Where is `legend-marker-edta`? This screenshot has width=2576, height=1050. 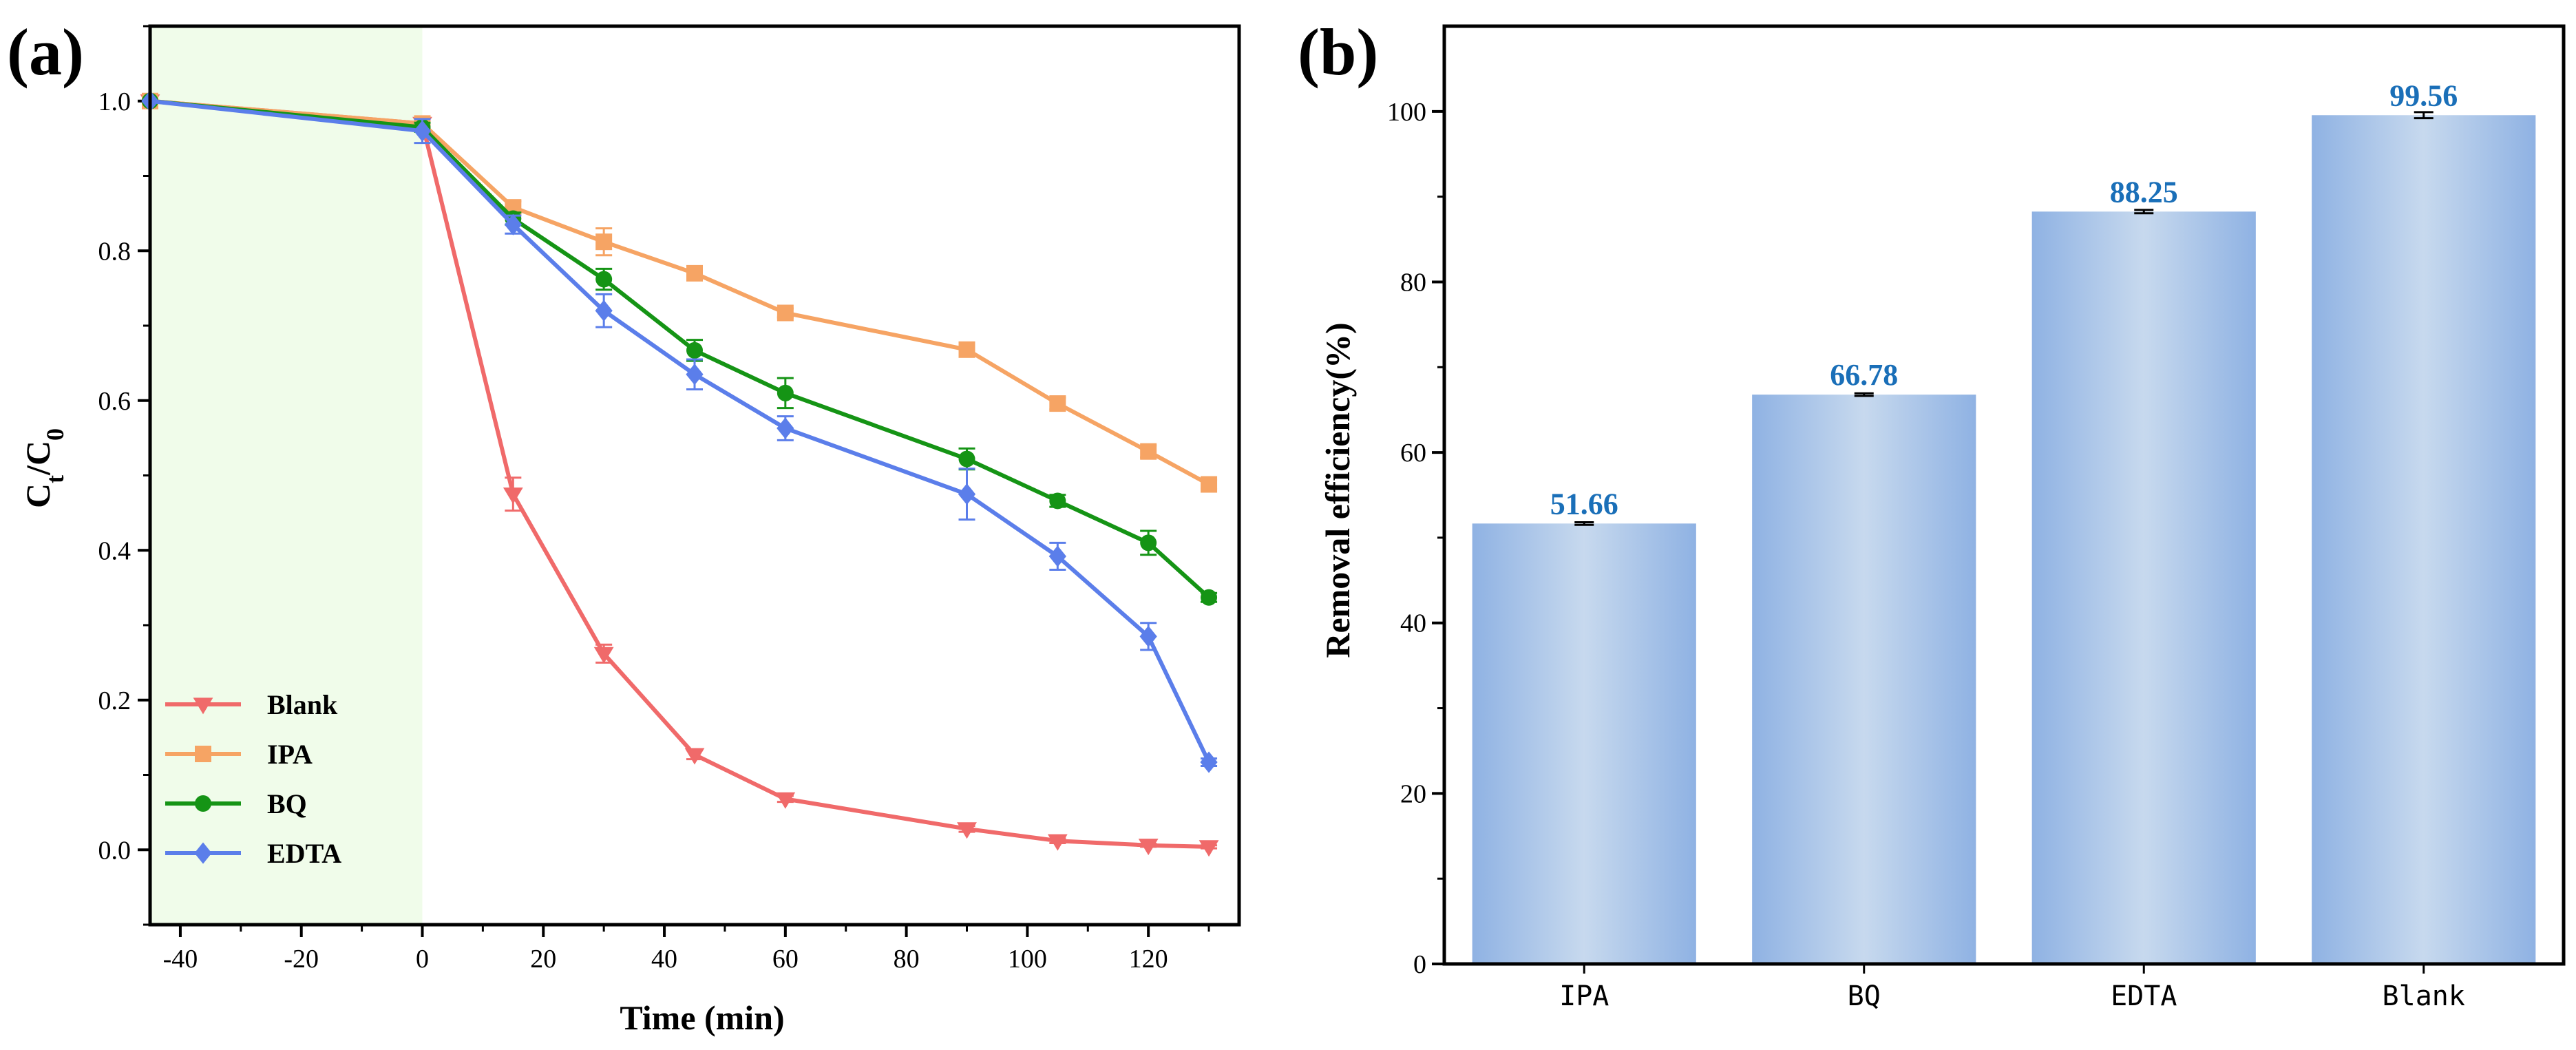 legend-marker-edta is located at coordinates (203, 853).